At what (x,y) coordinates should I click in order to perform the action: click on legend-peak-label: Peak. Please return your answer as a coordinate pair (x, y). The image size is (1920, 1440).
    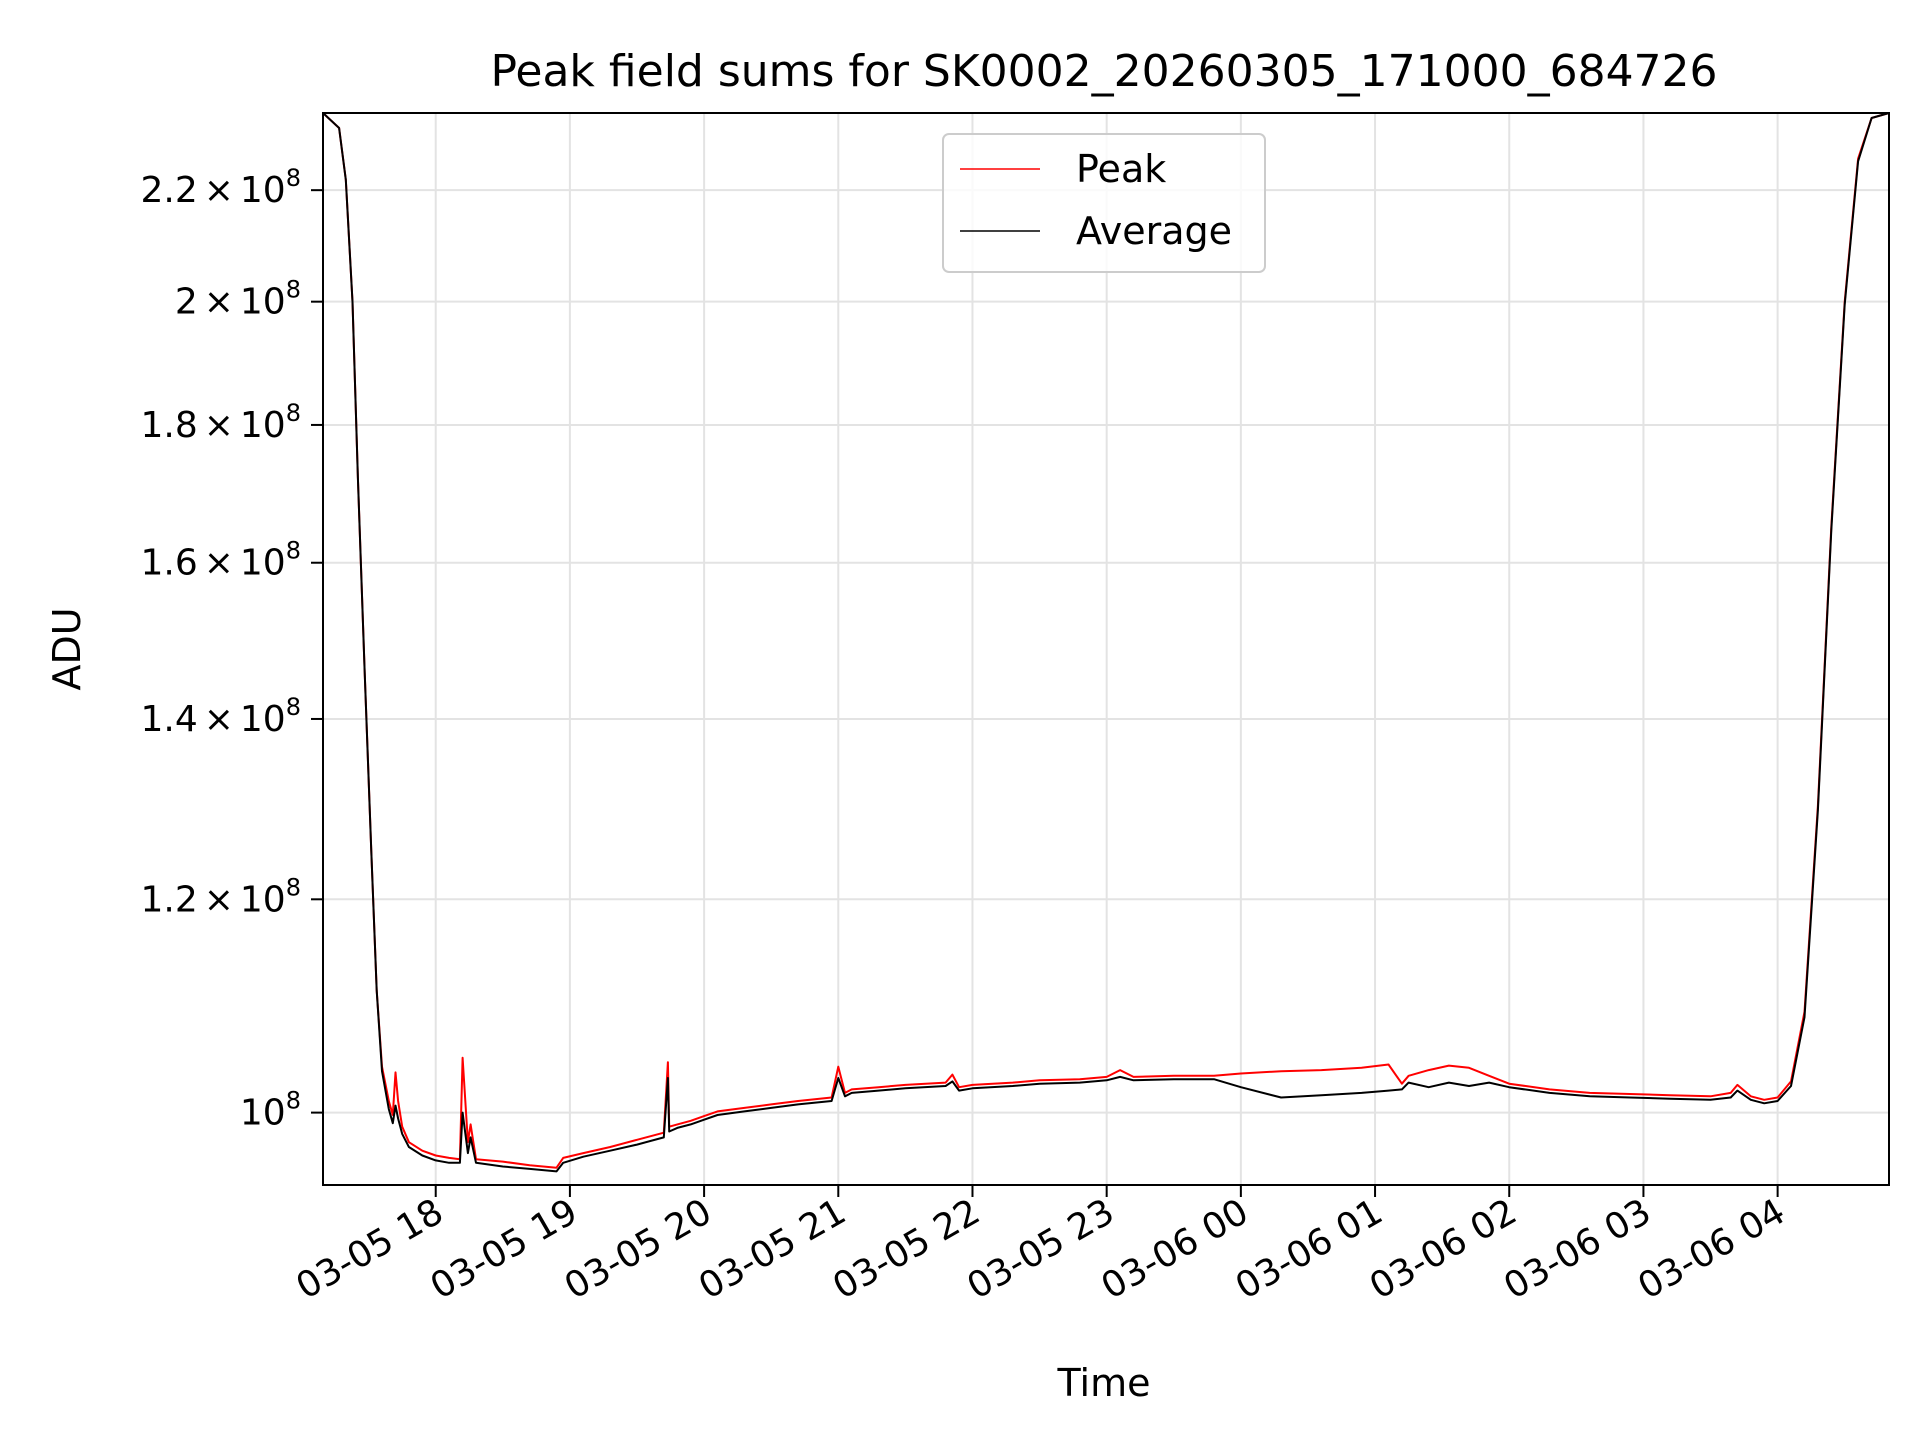
    Looking at the image, I should click on (1121, 169).